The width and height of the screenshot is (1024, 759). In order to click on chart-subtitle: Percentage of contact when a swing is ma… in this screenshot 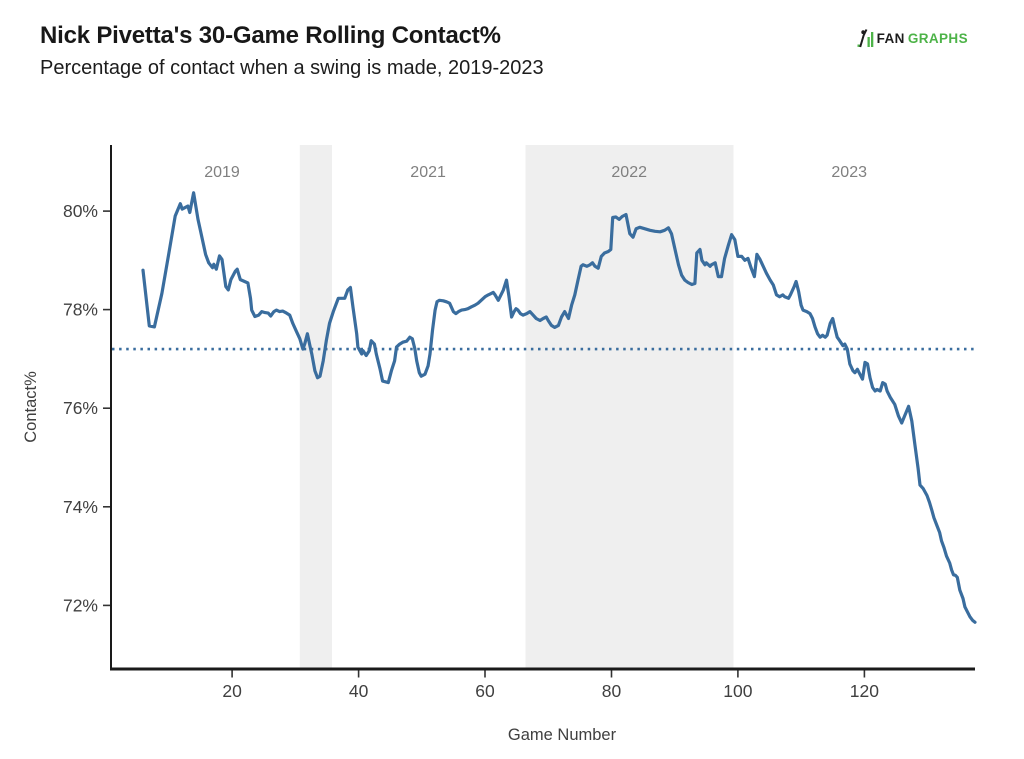, I will do `click(292, 68)`.